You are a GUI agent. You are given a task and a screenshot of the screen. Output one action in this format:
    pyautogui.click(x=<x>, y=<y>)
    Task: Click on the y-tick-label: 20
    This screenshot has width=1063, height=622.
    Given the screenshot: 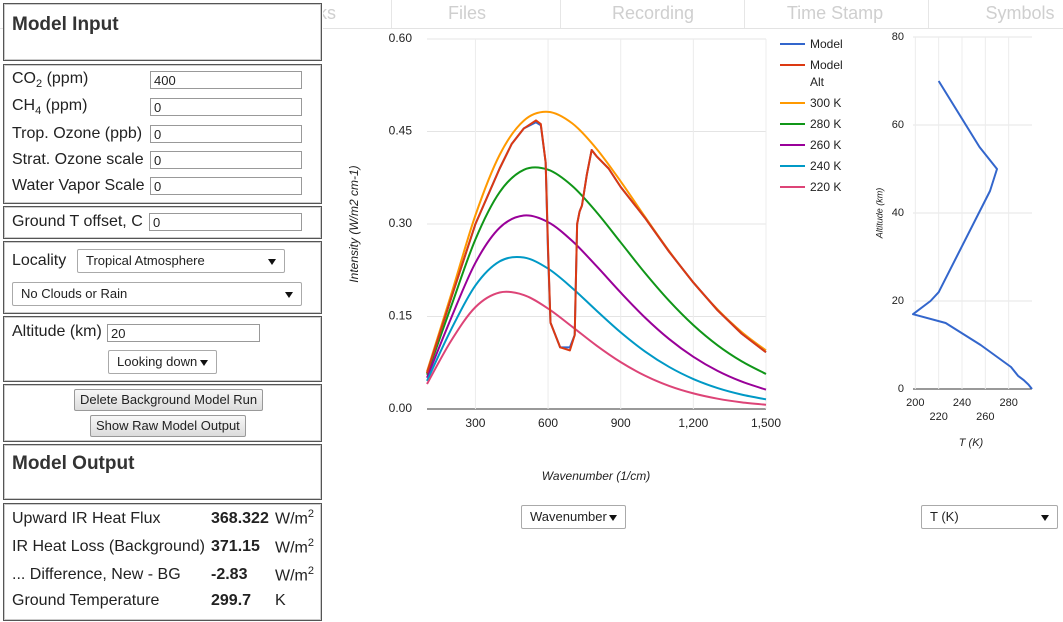 What is the action you would take?
    pyautogui.click(x=898, y=301)
    